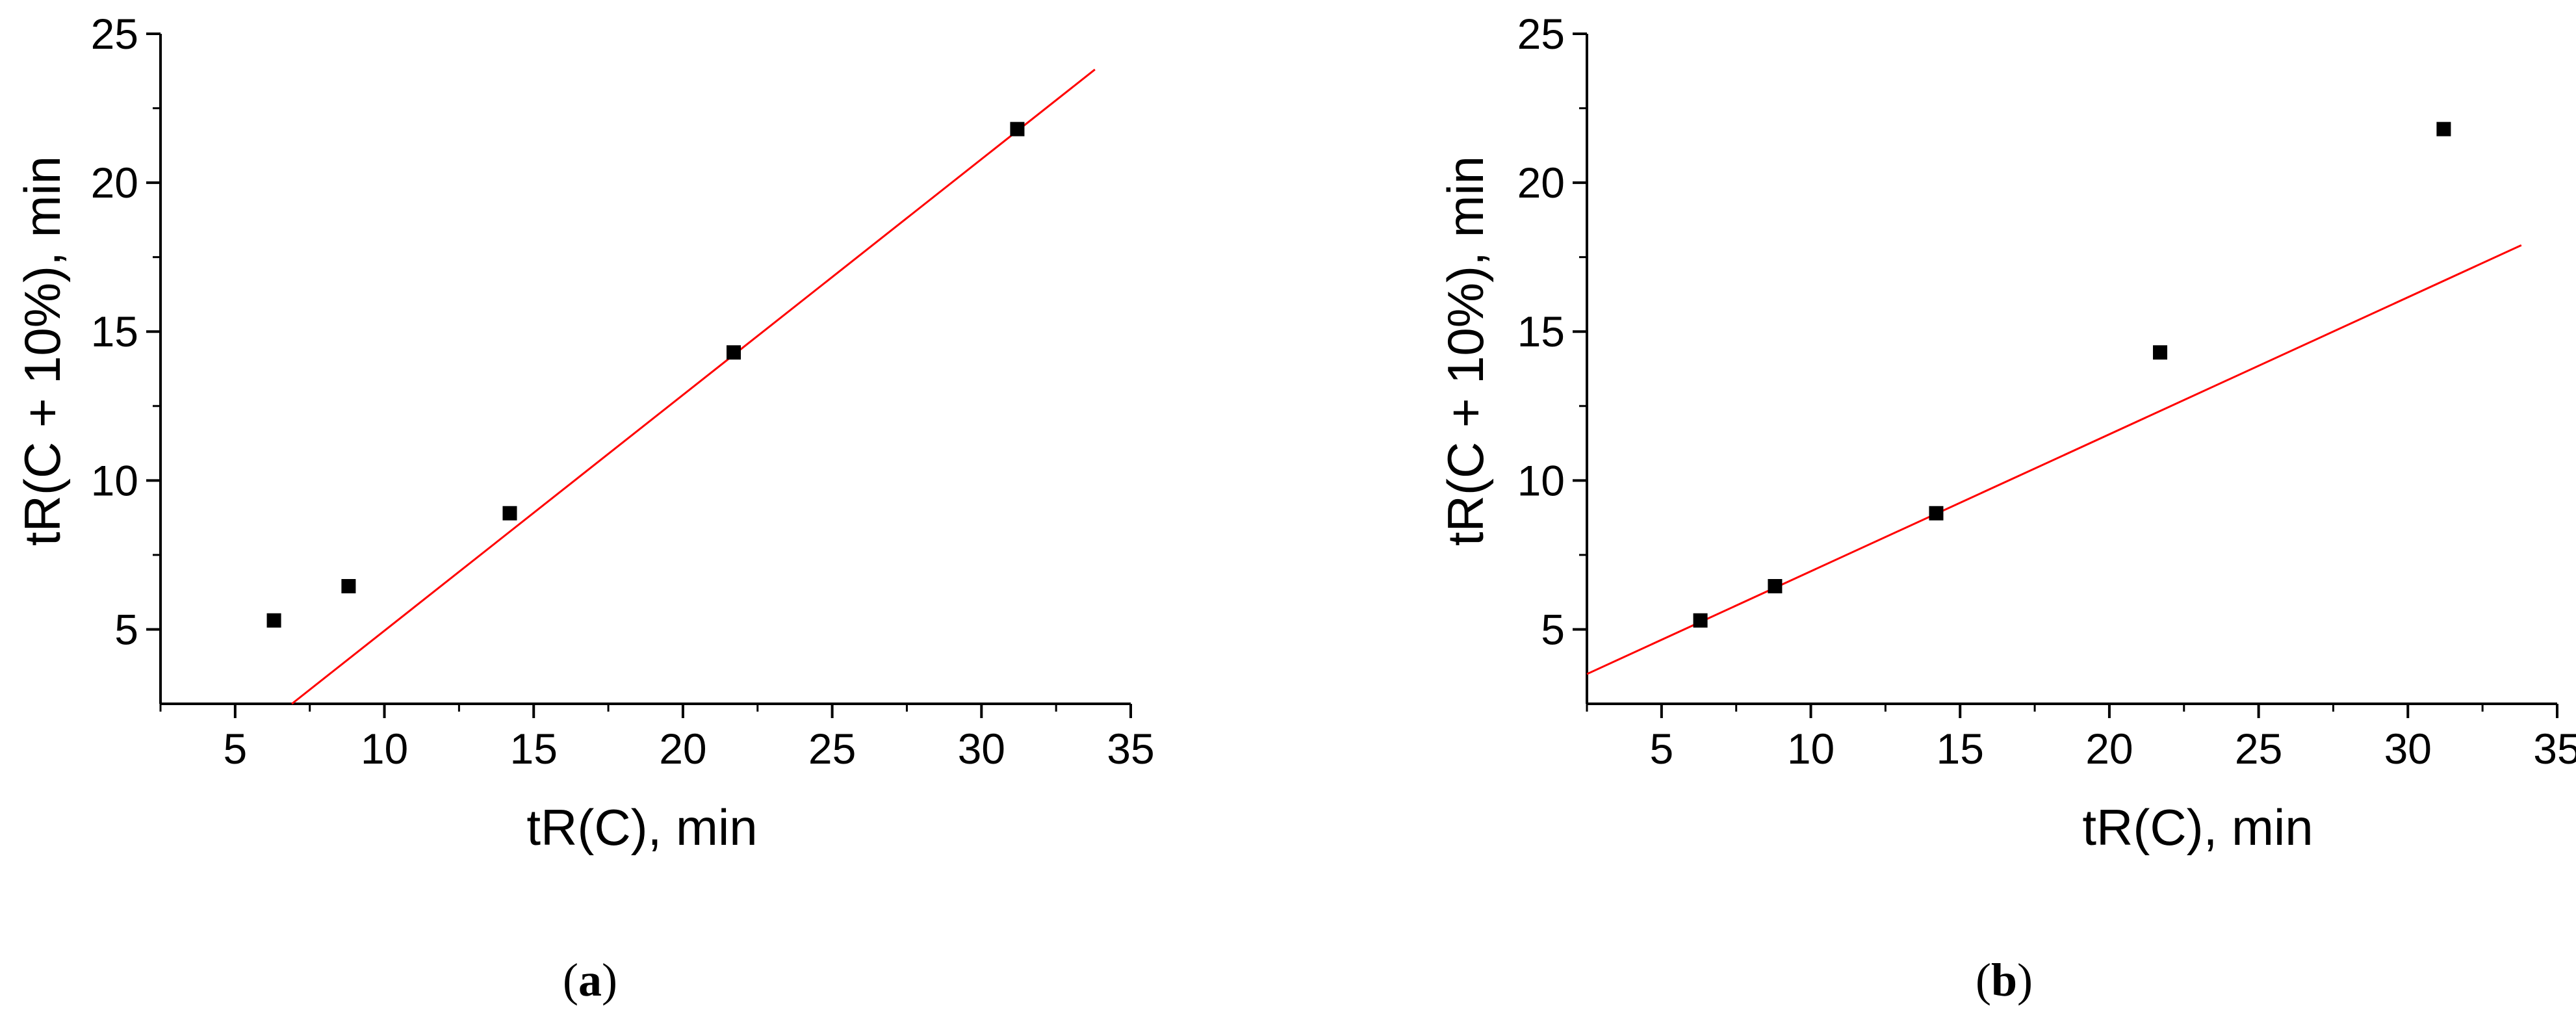 This screenshot has width=2576, height=1019. I want to click on panel-label-letter: b, so click(2004, 980).